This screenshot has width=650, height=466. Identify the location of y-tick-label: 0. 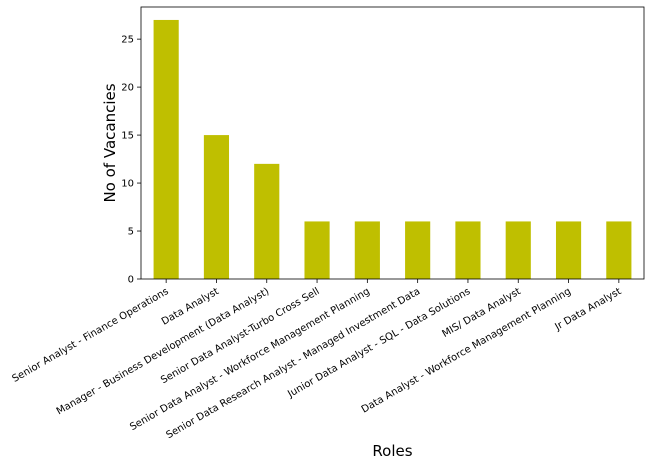
(131, 280).